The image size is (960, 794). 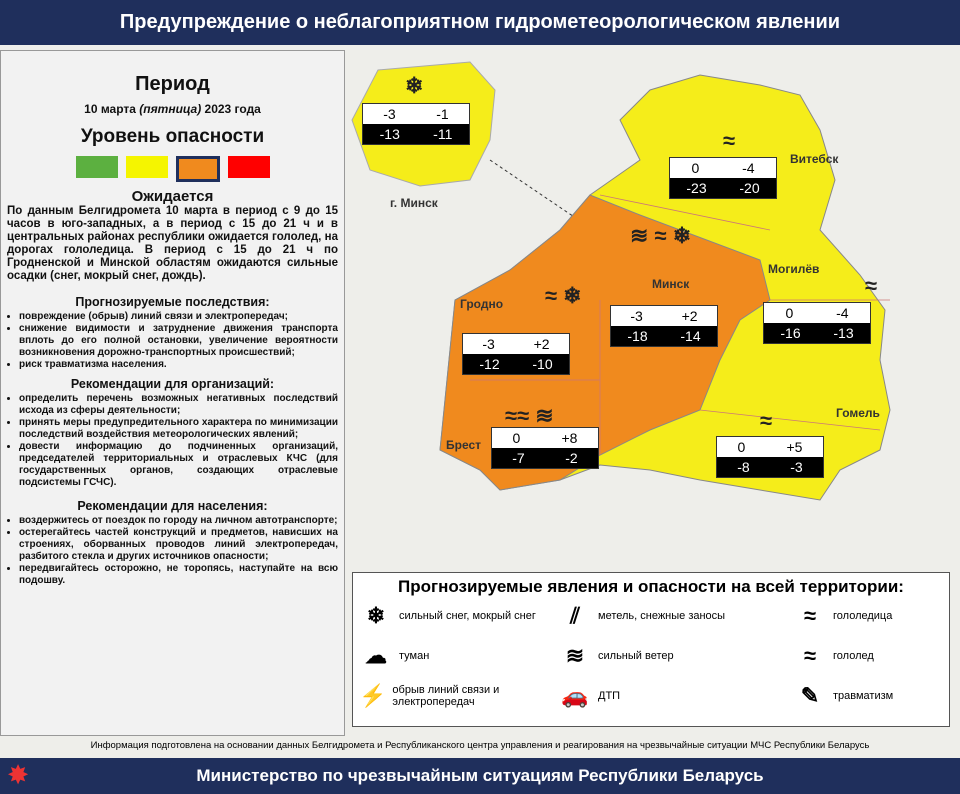 I want to click on borders, so click(x=680, y=324).